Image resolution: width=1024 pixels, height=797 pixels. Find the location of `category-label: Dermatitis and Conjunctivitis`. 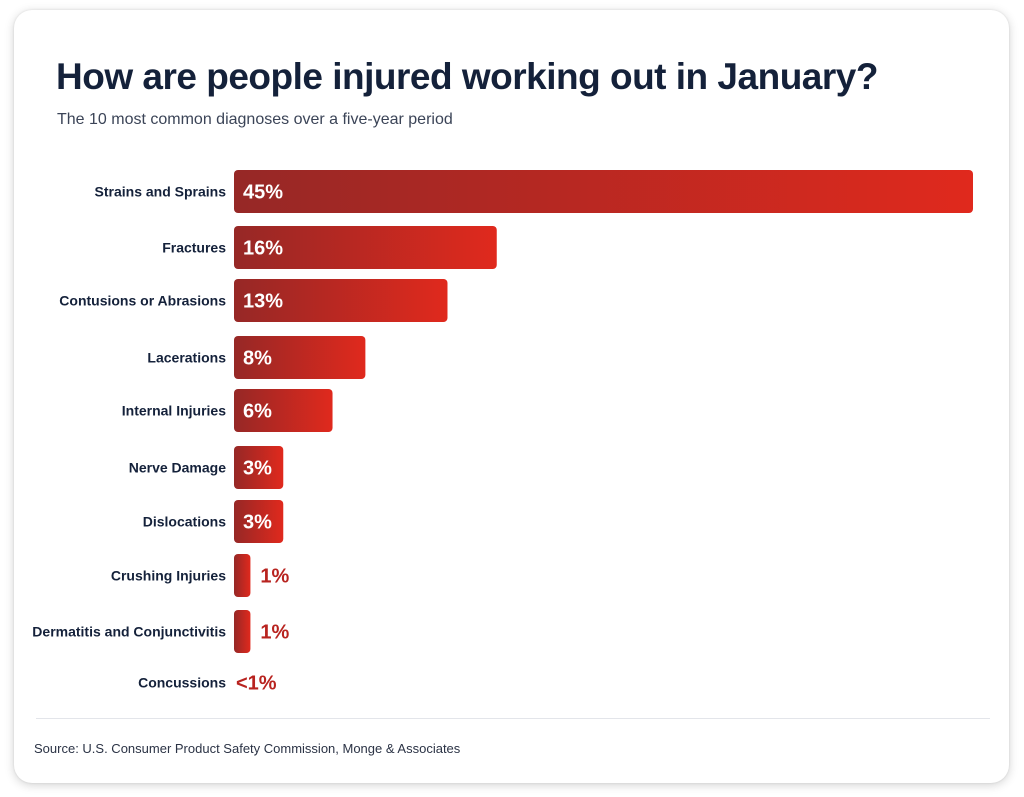

category-label: Dermatitis and Conjunctivitis is located at coordinates (129, 632).